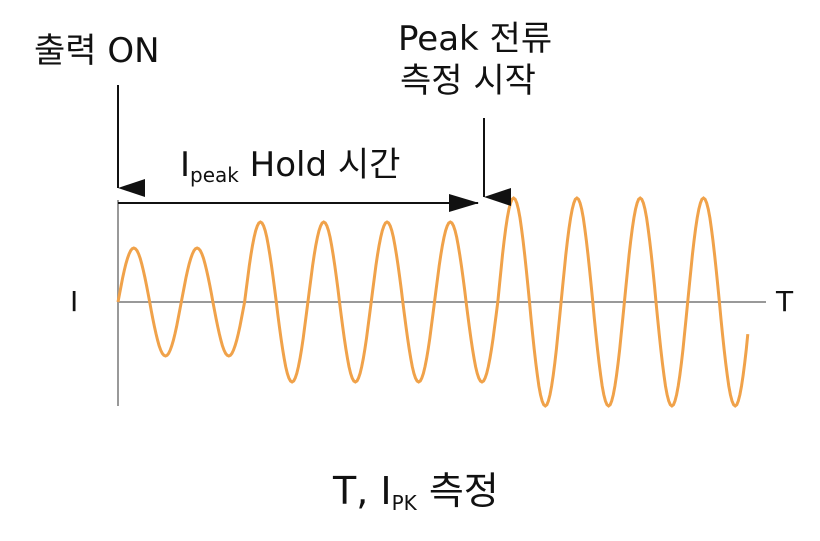 This screenshot has height=541, width=820. I want to click on peak-start-label-line1: Peak 전류, so click(475, 39).